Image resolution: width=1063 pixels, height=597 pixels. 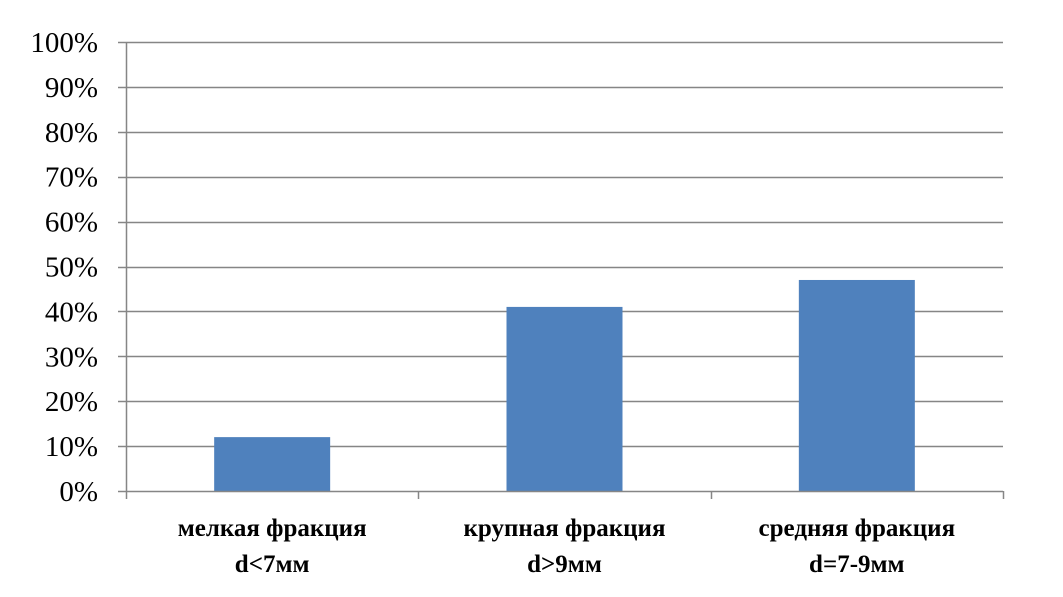 I want to click on y-tick-label: 30%, so click(x=71, y=357).